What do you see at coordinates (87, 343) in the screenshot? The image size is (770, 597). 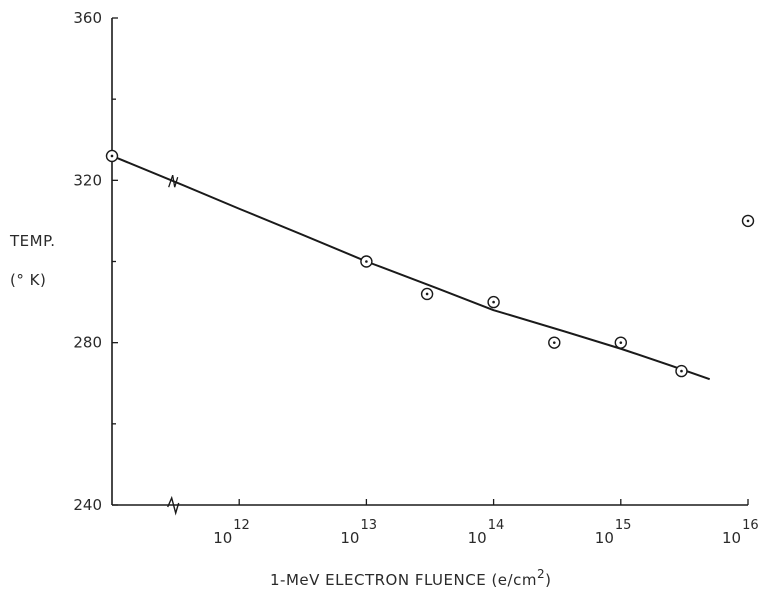 I see `y-tick-label: 280` at bounding box center [87, 343].